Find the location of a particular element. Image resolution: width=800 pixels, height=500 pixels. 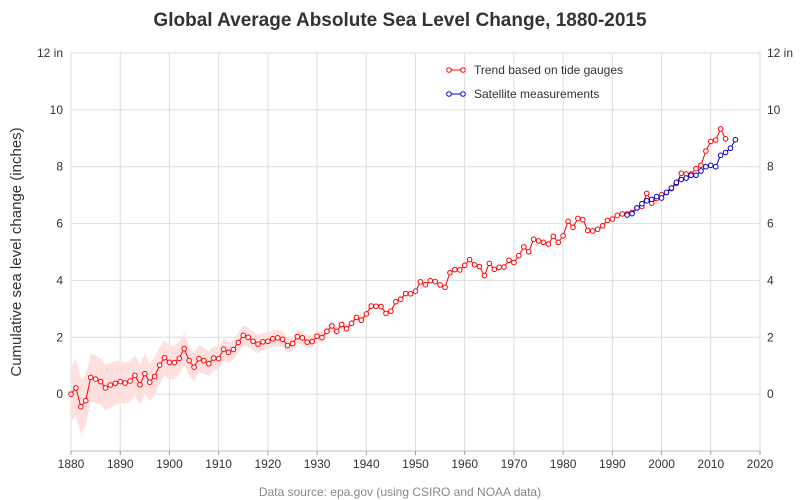

x-tick-label: 1930 is located at coordinates (317, 464).